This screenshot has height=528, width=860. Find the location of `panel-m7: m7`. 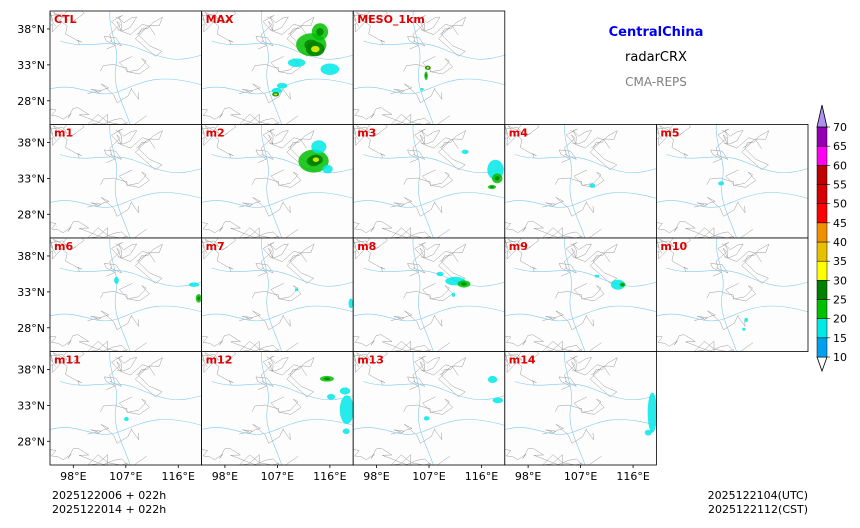

panel-m7: m7 is located at coordinates (277, 294).